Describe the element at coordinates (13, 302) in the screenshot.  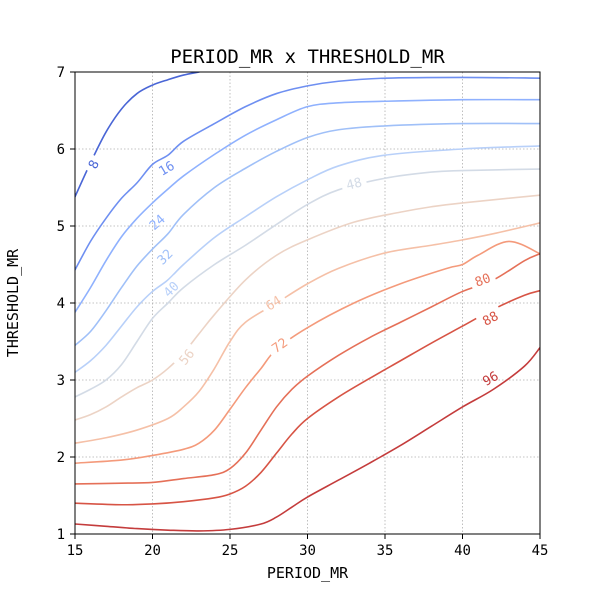
I see `y-axis-label: THRESHOLD_MR` at that location.